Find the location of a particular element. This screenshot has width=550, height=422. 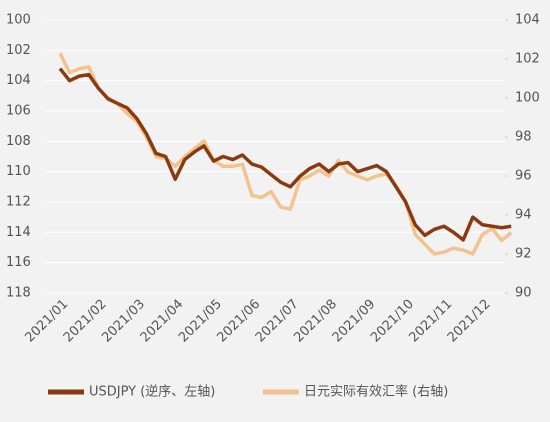

legend-label: 日元实际有效汇率 (右轴) is located at coordinates (376, 392).